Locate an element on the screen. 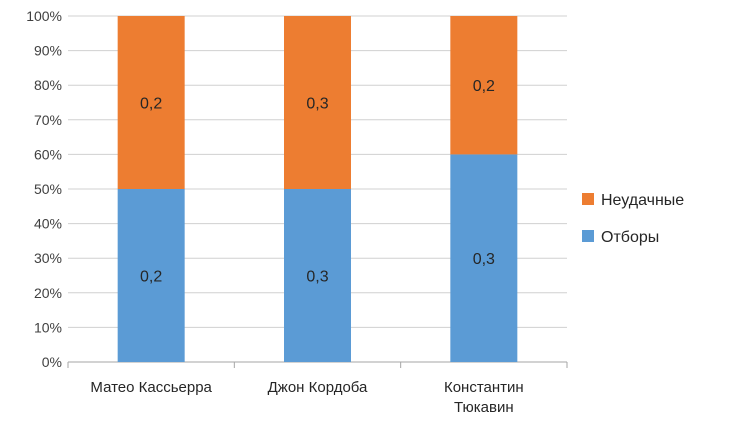  y-tick-label: 30% is located at coordinates (48, 258).